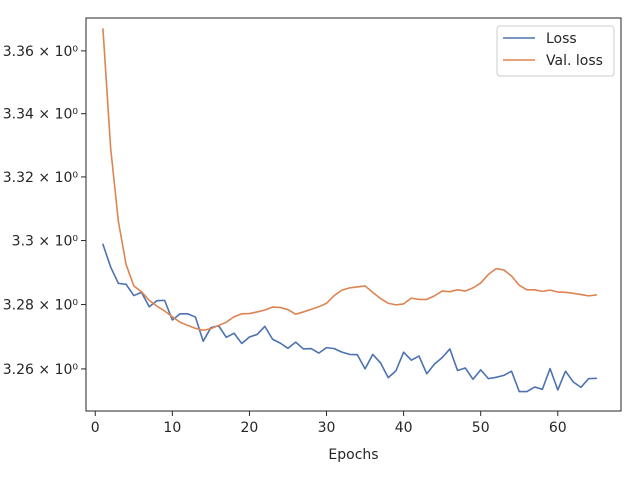 The width and height of the screenshot is (640, 485). I want to click on y-tick-label: 3.32 × 10⁰, so click(41, 178).